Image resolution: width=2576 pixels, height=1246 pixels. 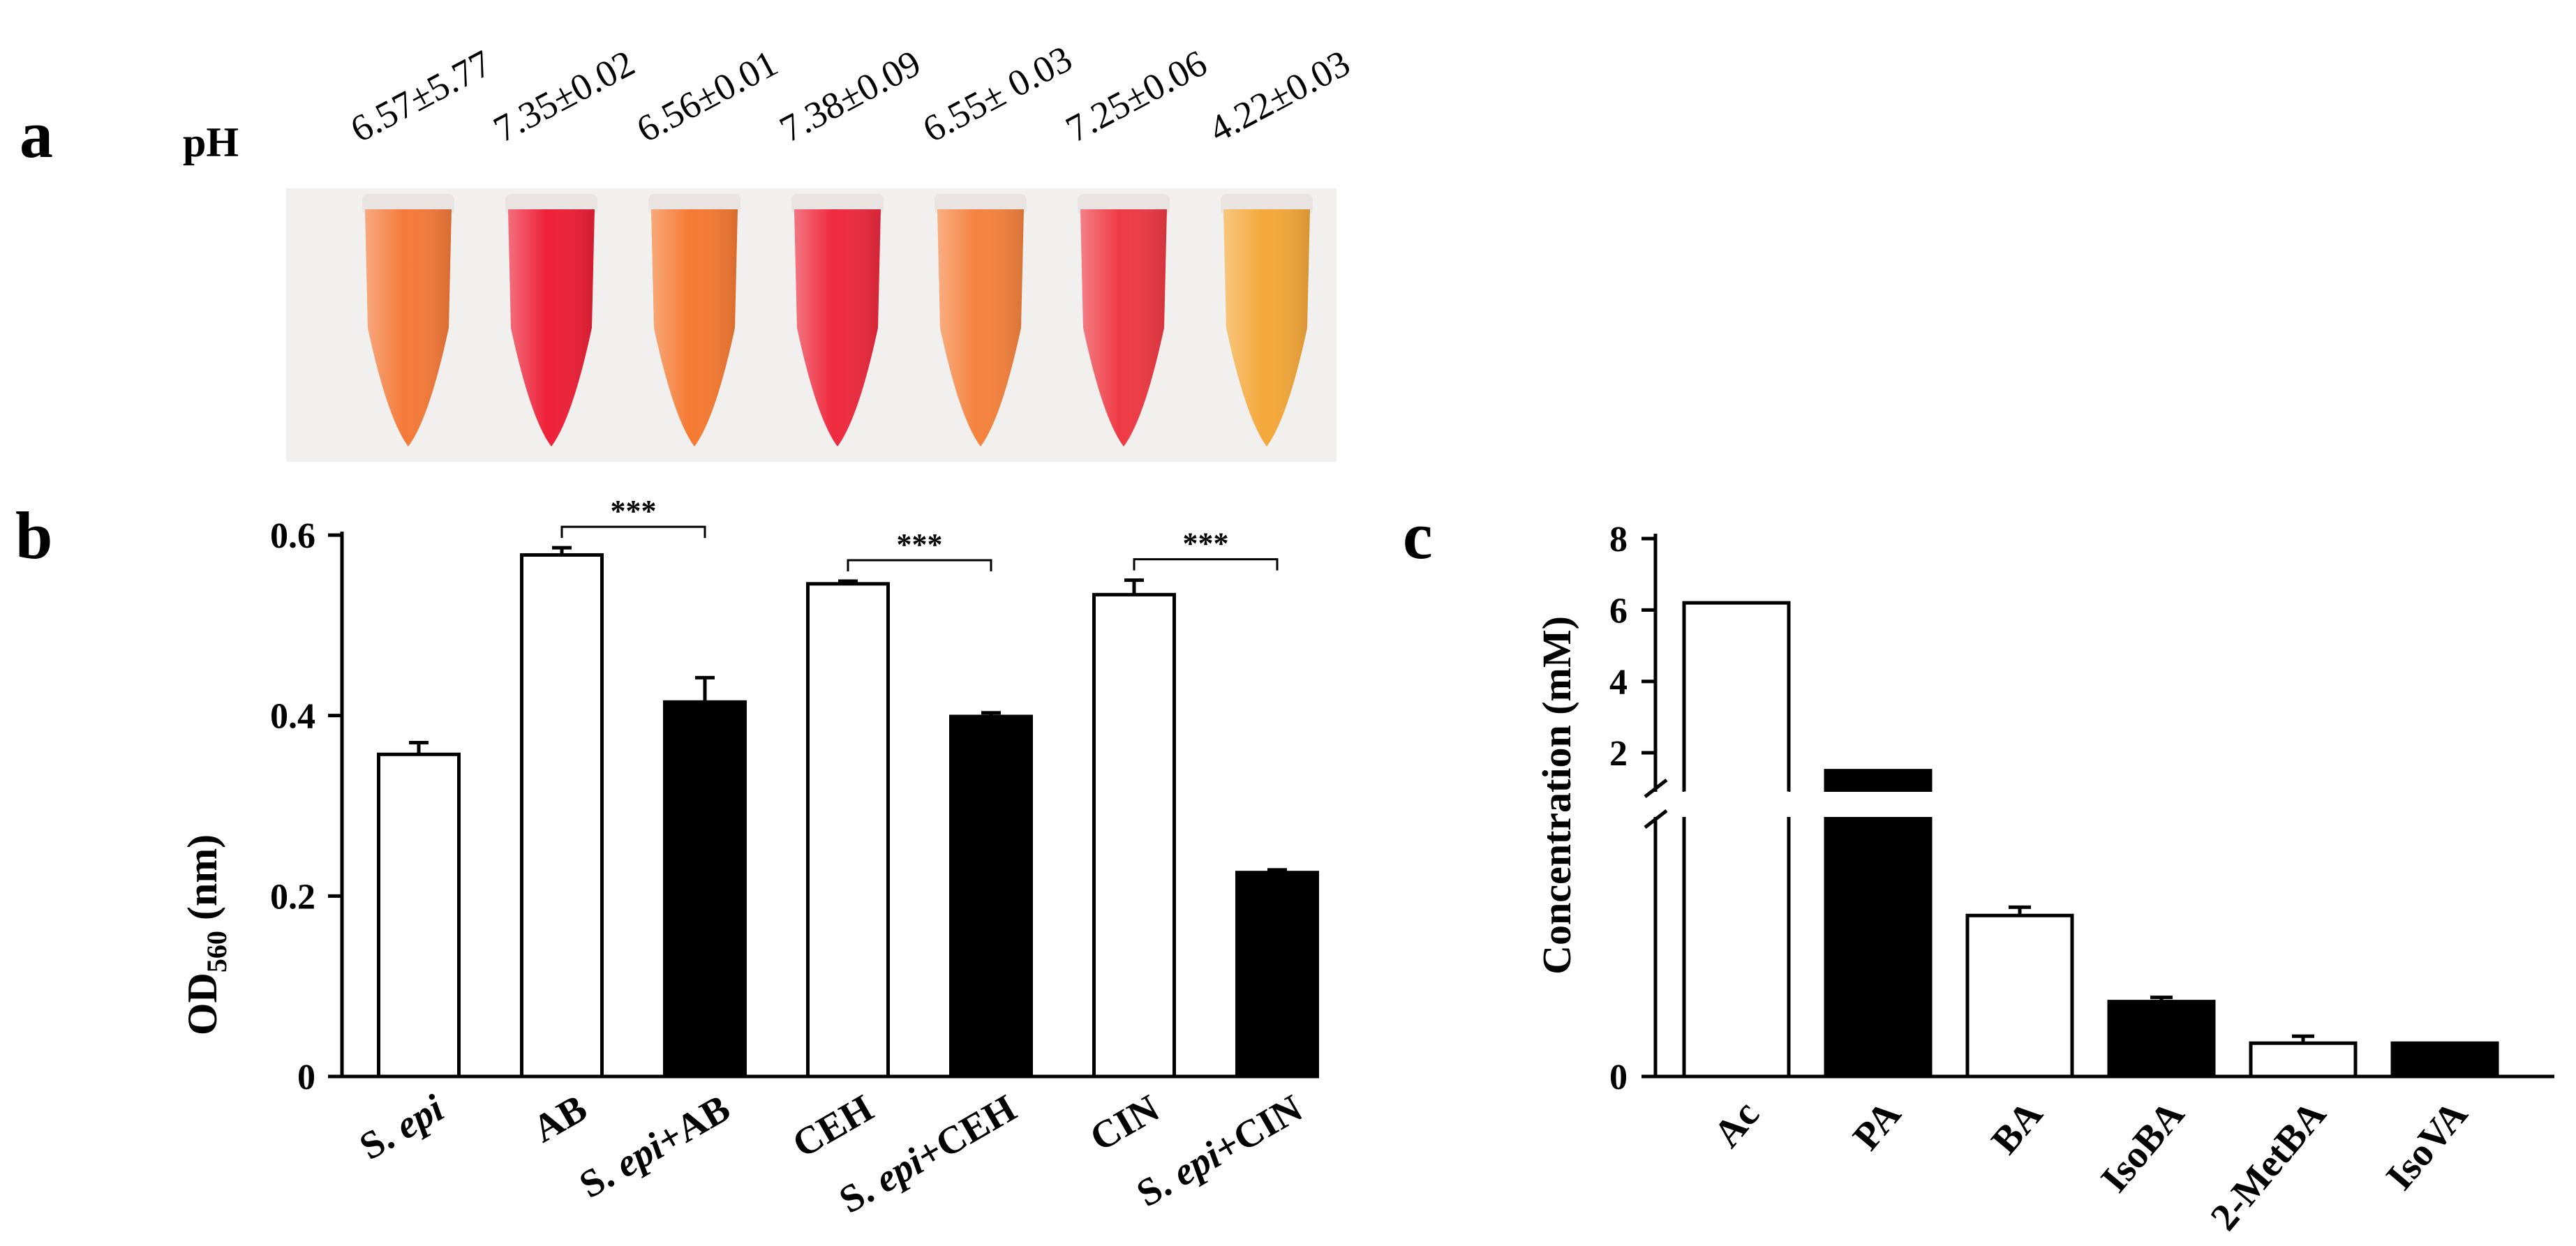 What do you see at coordinates (1736, 1124) in the screenshot?
I see `category-label: Ac` at bounding box center [1736, 1124].